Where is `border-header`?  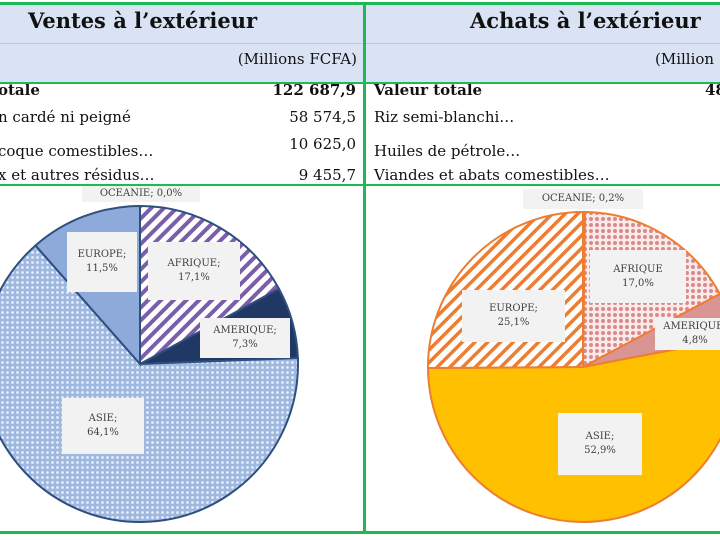
border-header is located at coordinates (360, 83).